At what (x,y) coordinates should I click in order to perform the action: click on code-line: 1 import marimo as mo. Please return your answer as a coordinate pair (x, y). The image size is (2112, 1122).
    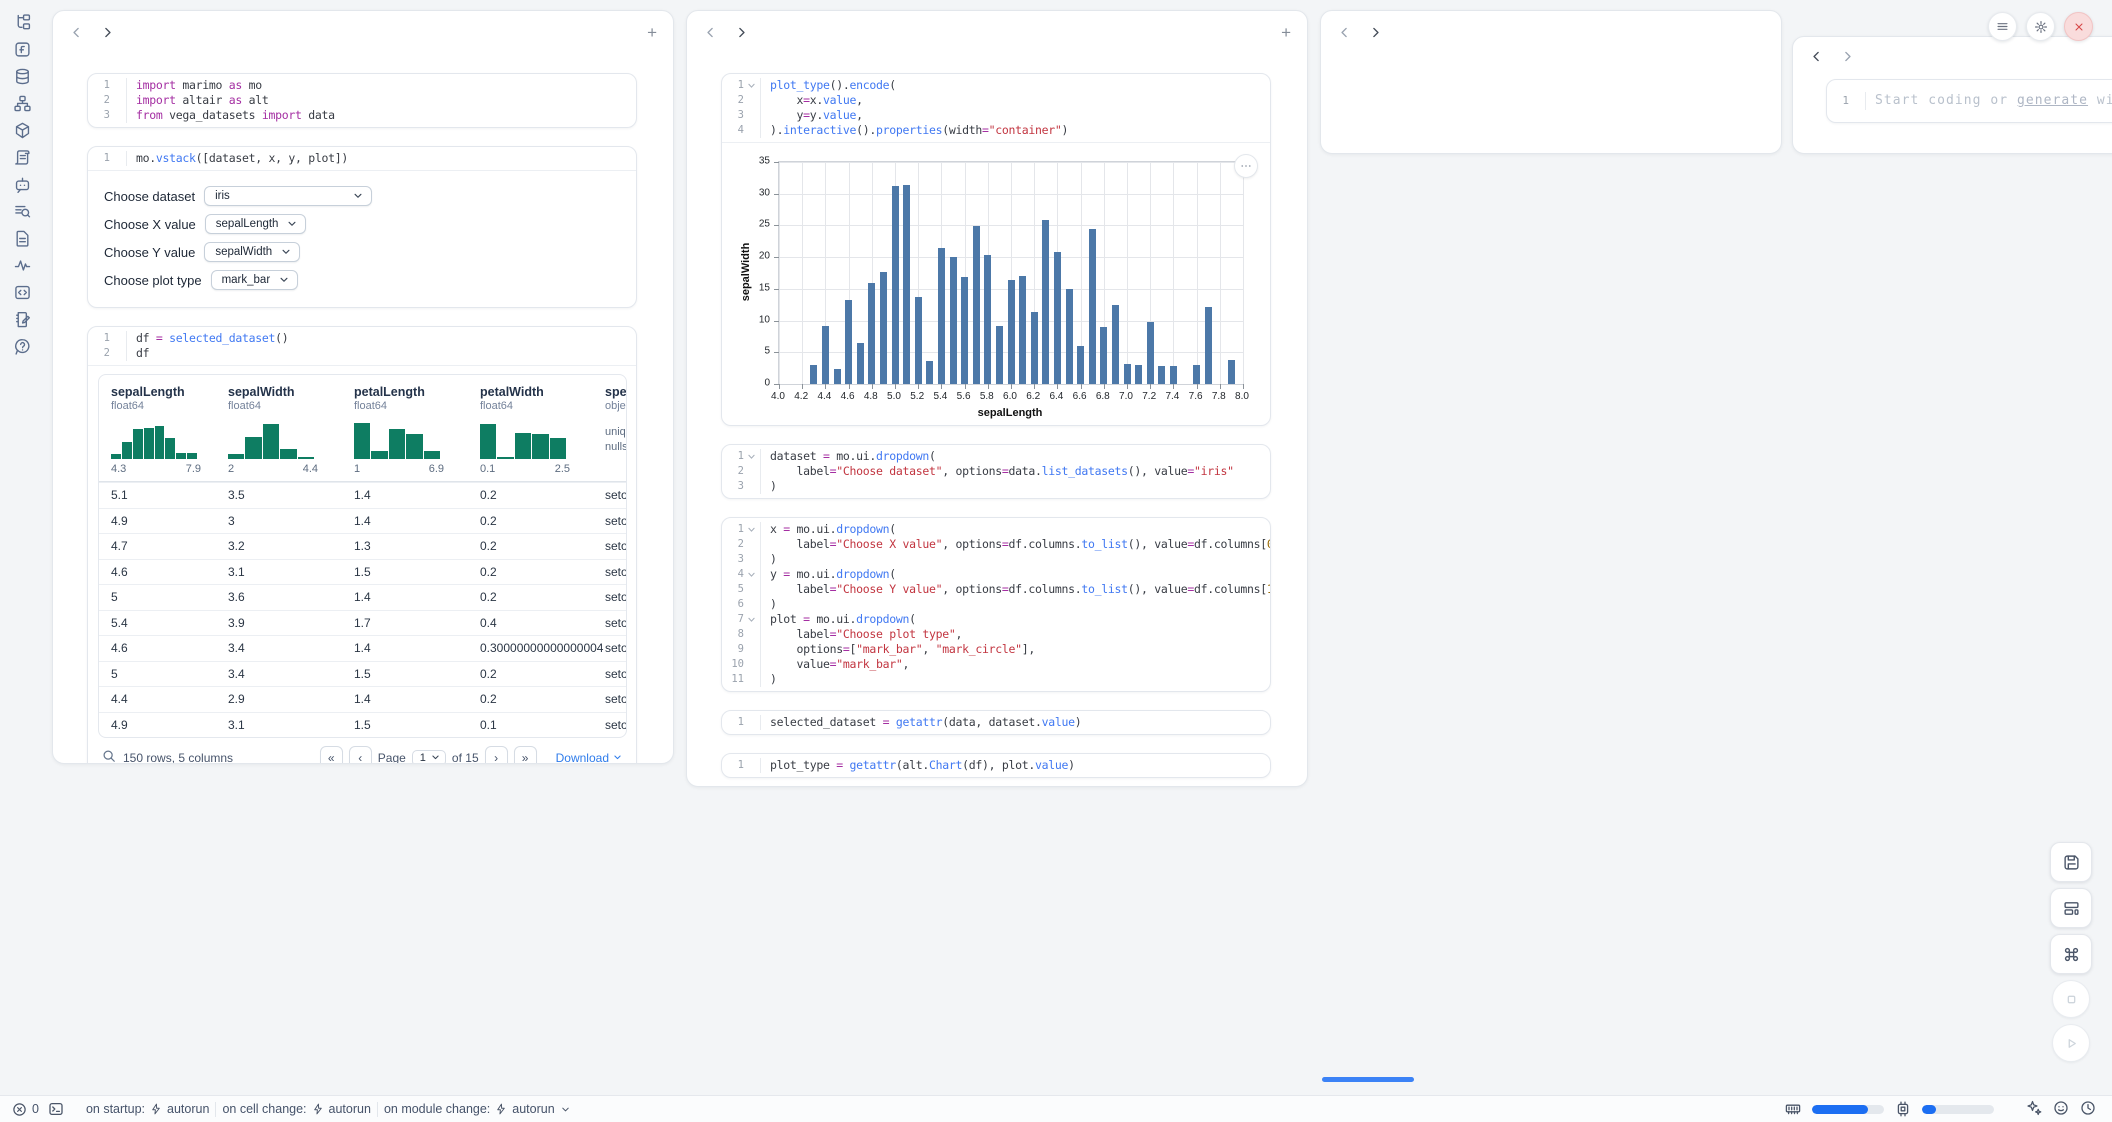
    Looking at the image, I should click on (362, 85).